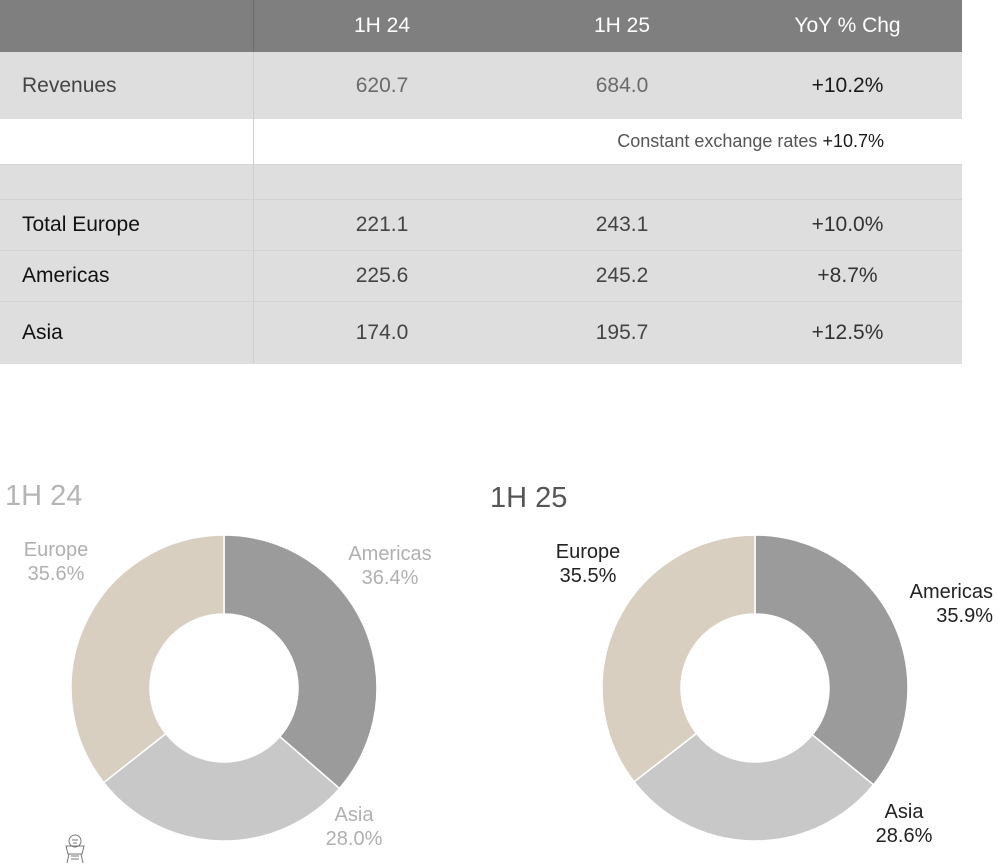 This screenshot has width=998, height=864. What do you see at coordinates (382, 25) in the screenshot?
I see `header-1h24: 1H 24` at bounding box center [382, 25].